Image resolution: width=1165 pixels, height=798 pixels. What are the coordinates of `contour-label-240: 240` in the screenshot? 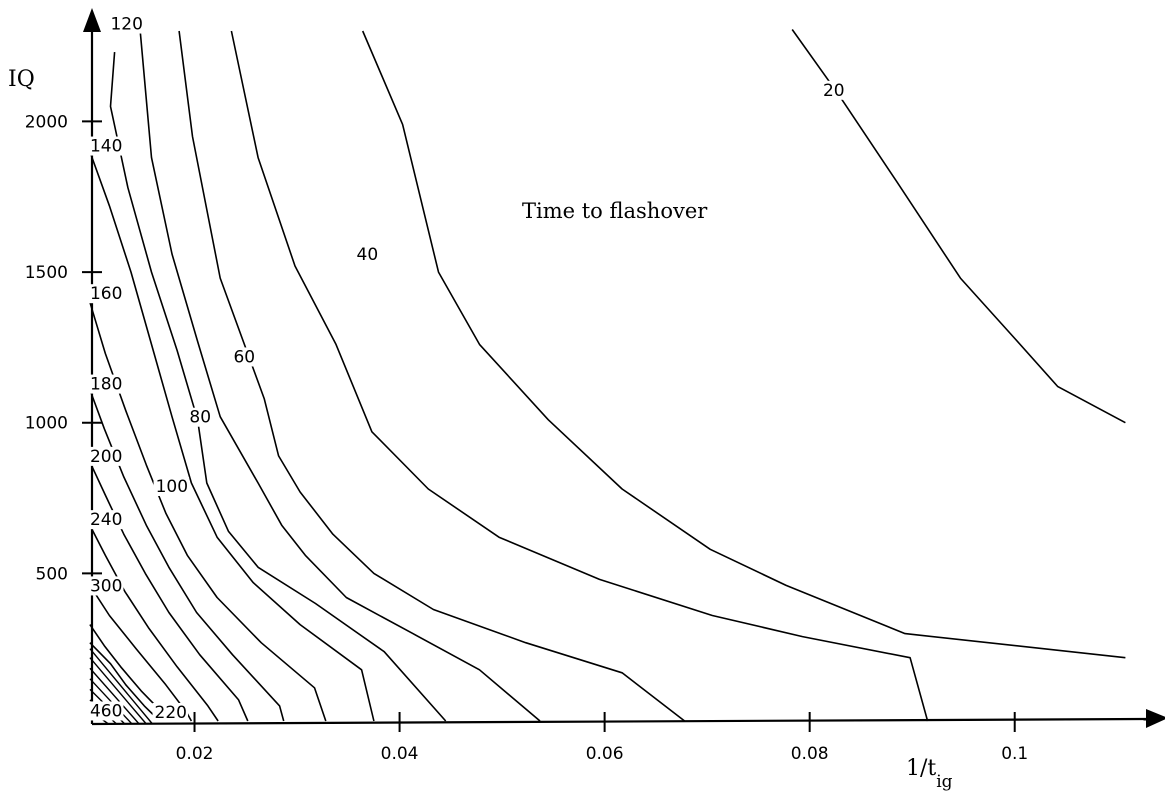 It's located at (106, 520).